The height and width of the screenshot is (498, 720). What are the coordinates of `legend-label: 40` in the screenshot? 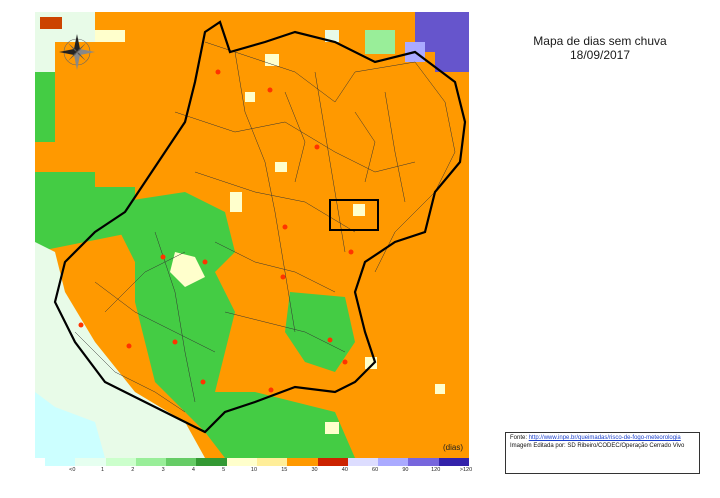 It's located at (344, 470).